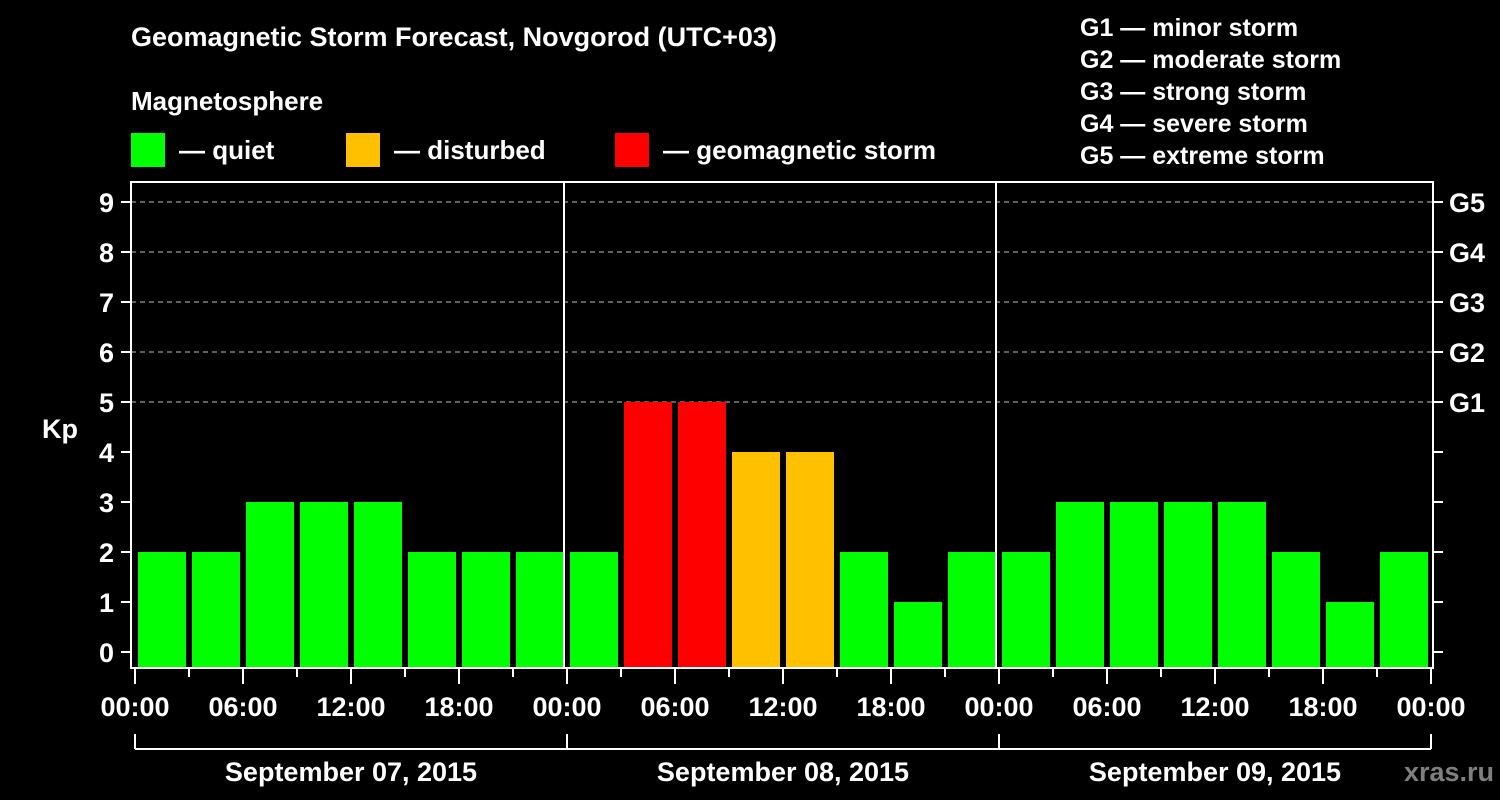  I want to click on legend-label-quiet: — quiet, so click(227, 149).